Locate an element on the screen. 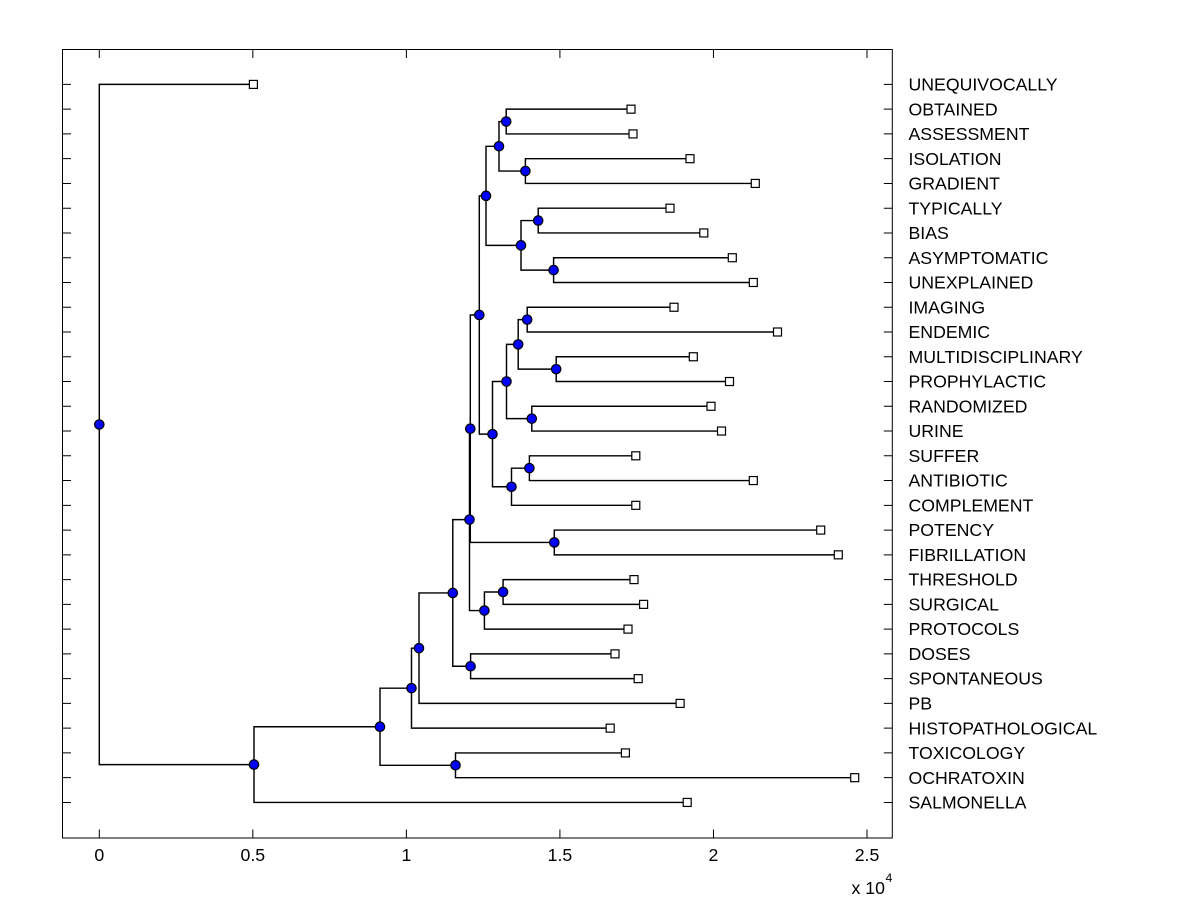  svg-text: OBTAINED is located at coordinates (953, 109).